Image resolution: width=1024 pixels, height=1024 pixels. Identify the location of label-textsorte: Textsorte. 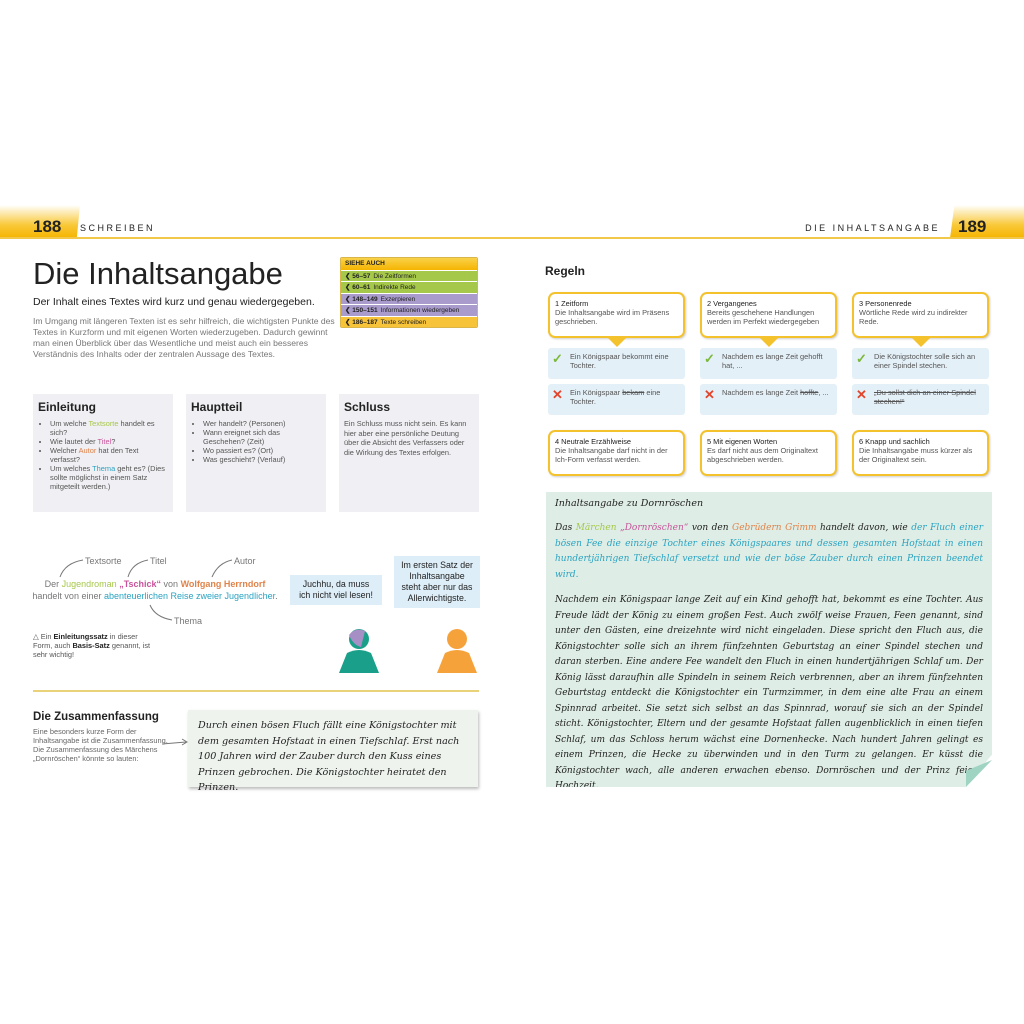
(103, 561).